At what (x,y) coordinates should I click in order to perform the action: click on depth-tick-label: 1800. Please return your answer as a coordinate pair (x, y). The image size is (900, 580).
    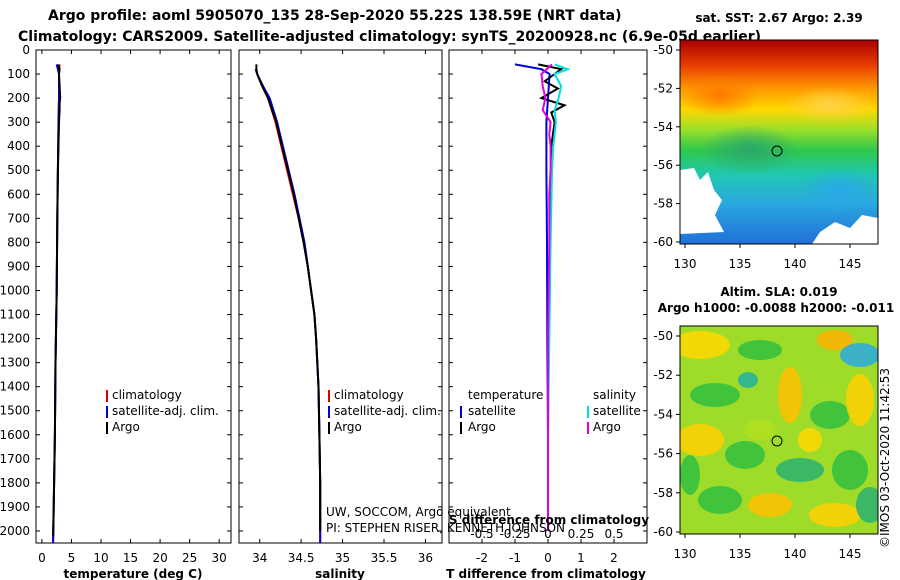
    Looking at the image, I should click on (15, 483).